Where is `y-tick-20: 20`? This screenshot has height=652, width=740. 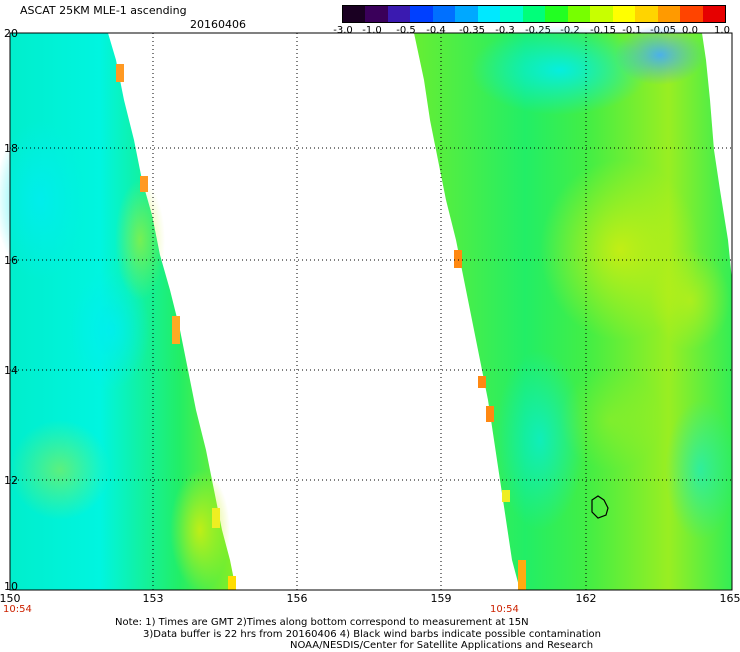
y-tick-20: 20 is located at coordinates (11, 33).